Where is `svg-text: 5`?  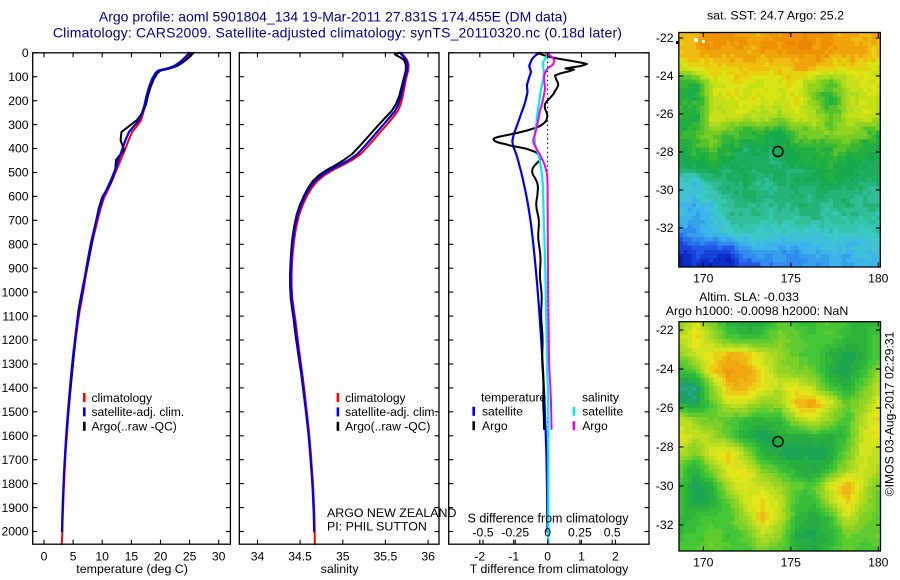 svg-text: 5 is located at coordinates (73, 557).